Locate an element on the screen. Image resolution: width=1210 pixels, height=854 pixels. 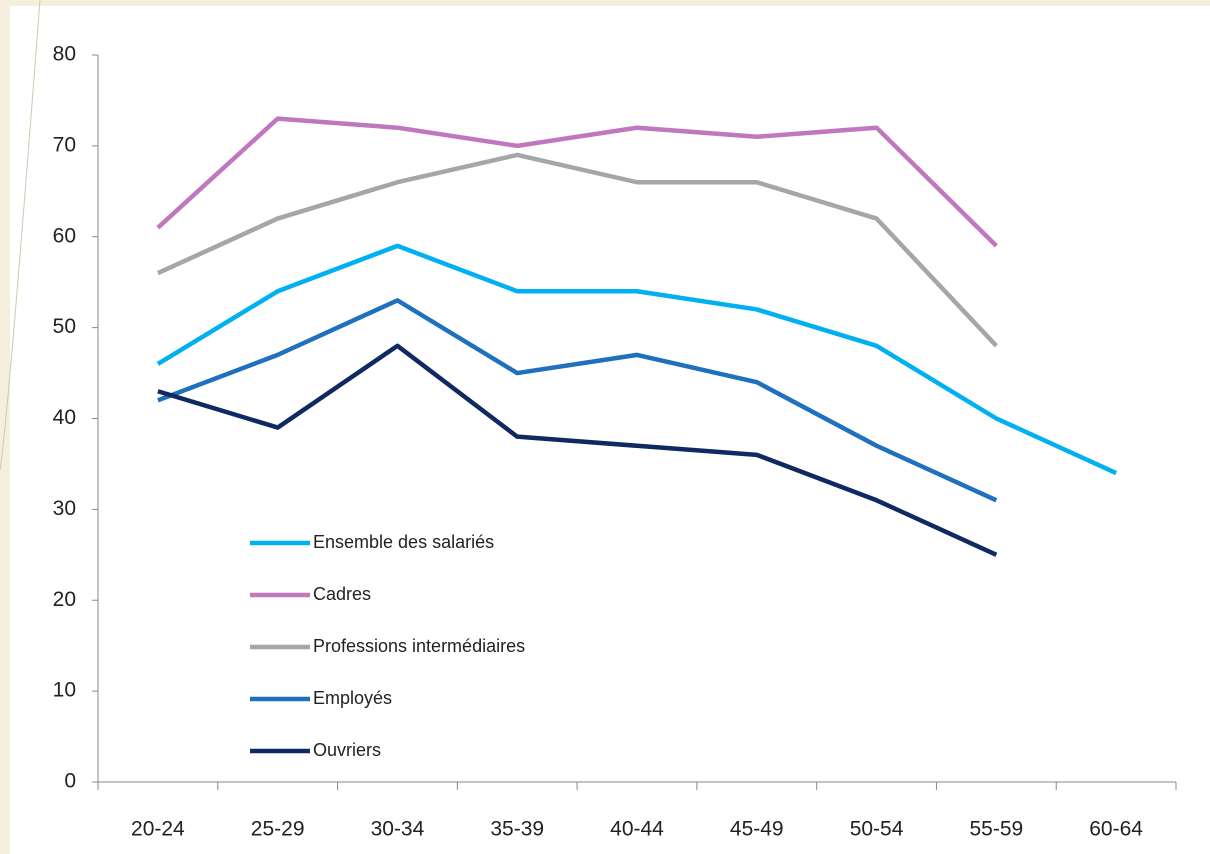
x-tick-label: 60-64 is located at coordinates (1116, 829).